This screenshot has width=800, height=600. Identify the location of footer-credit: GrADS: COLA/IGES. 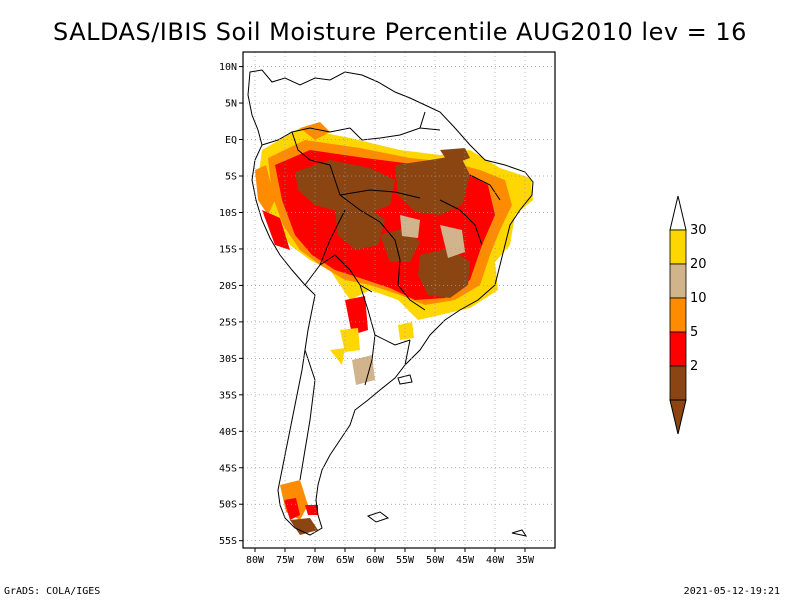
(52, 591).